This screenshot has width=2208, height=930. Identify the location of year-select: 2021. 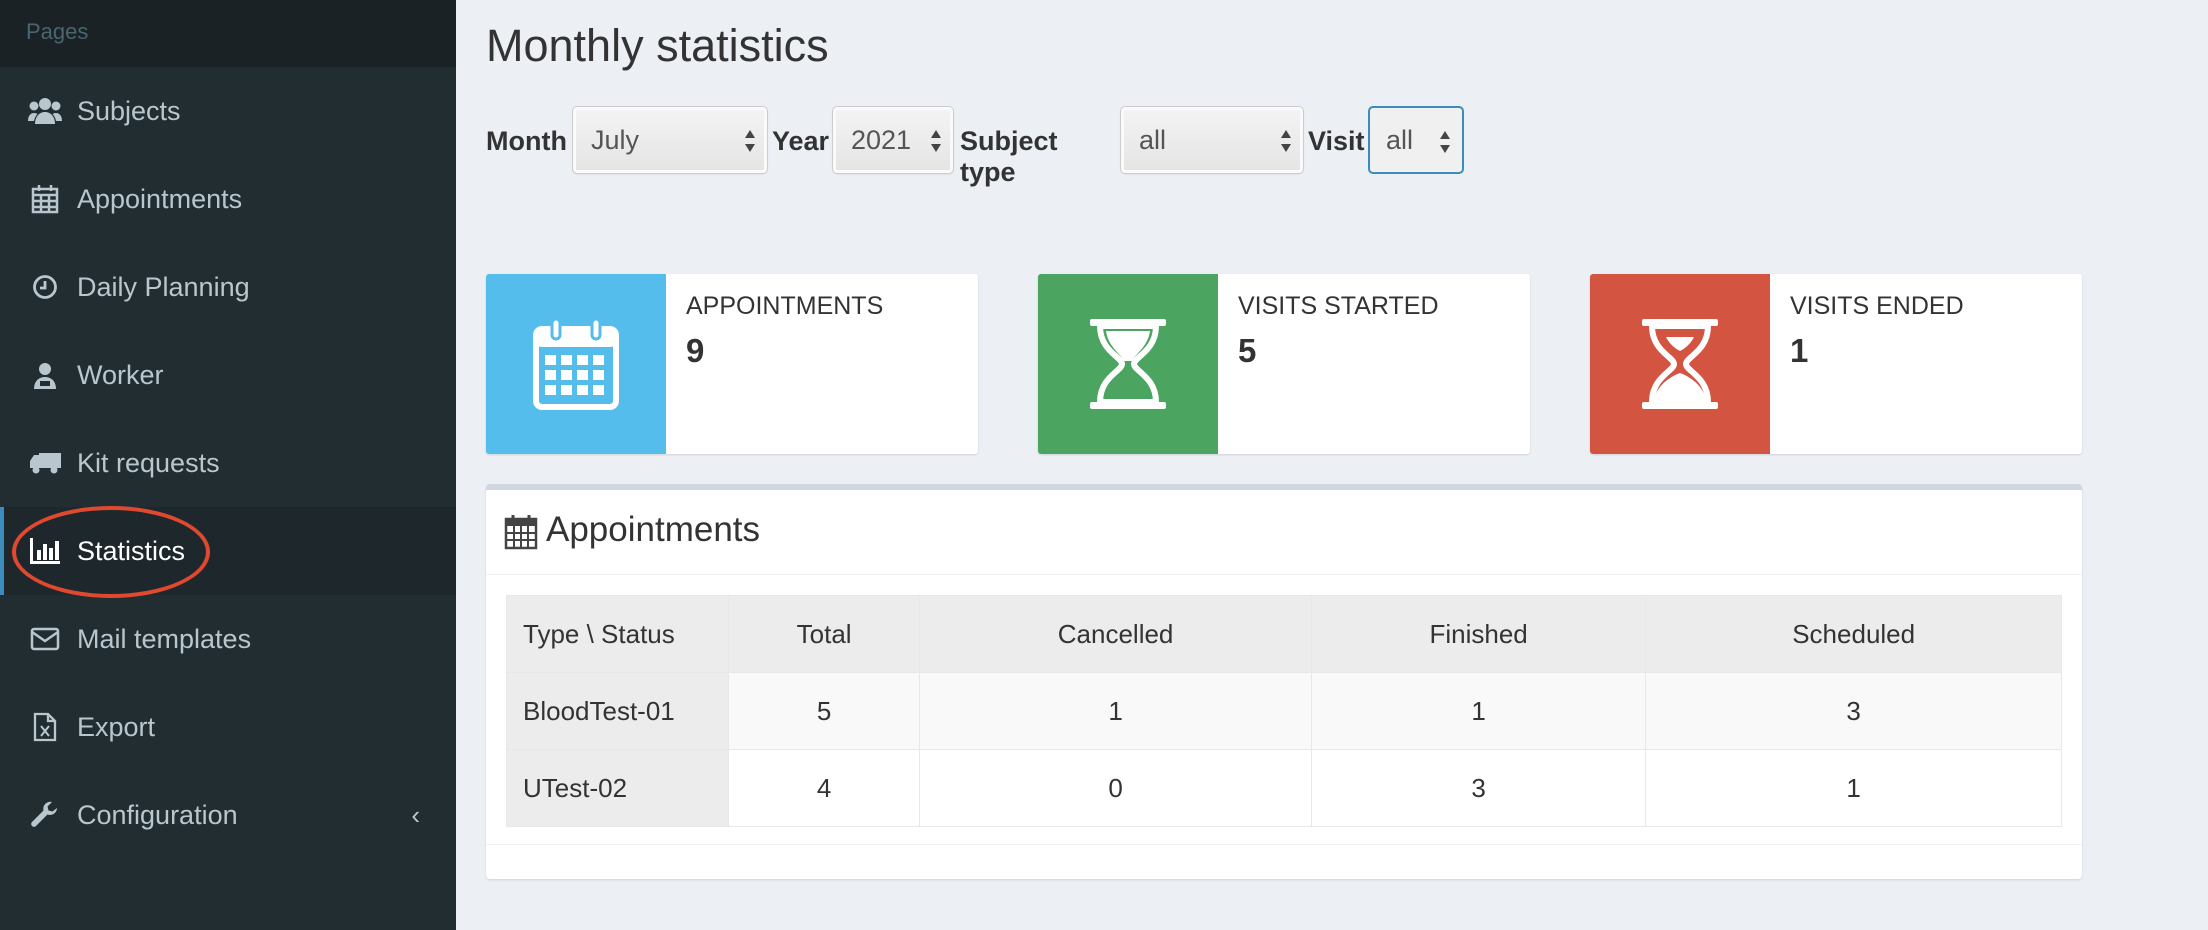
(893, 140).